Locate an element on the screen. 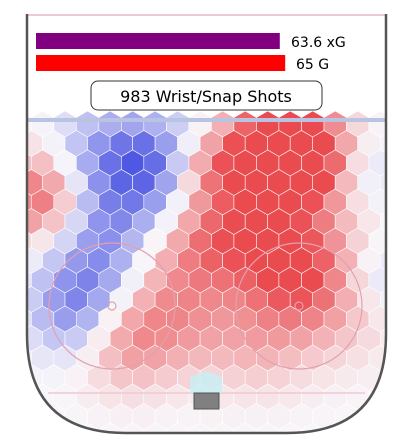 This screenshot has height=446, width=400. right-faceoff-circle is located at coordinates (299, 306).